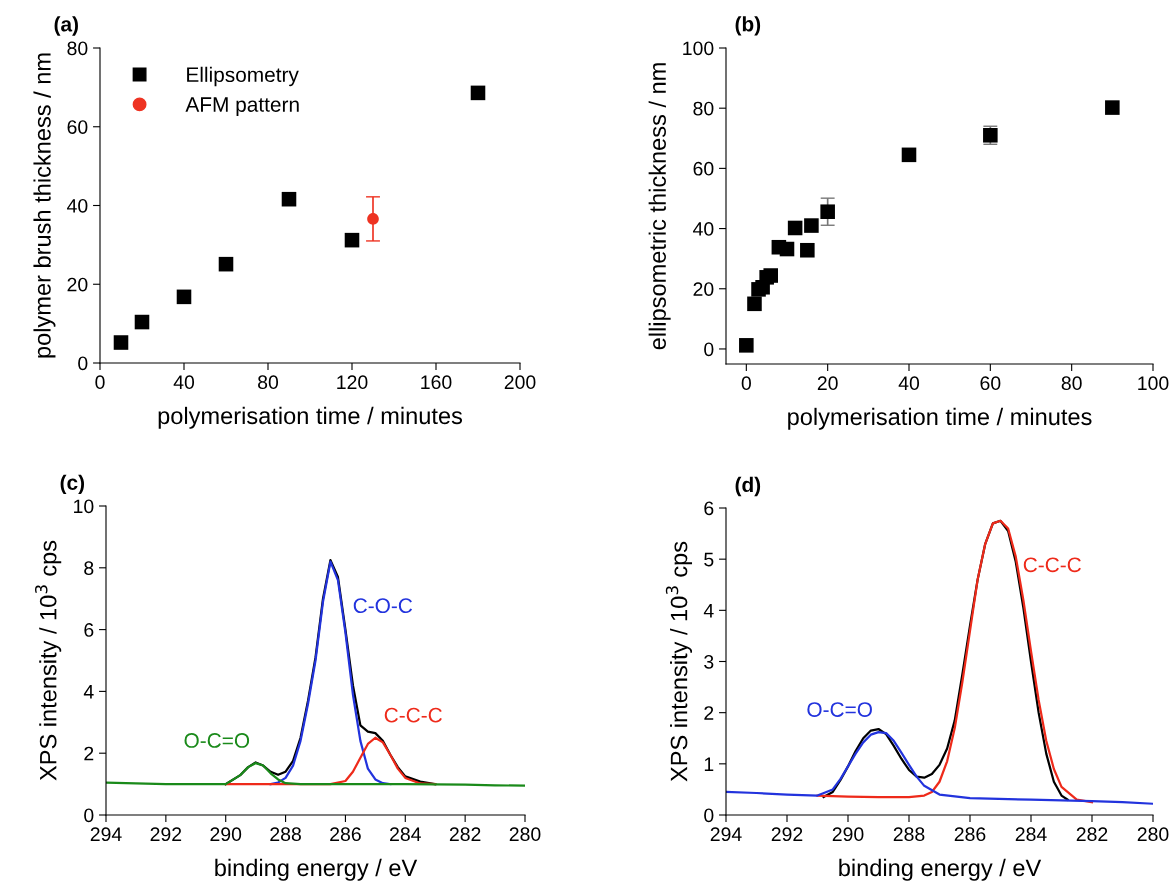 This screenshot has height=890, width=1170. Describe the element at coordinates (748, 26) in the screenshot. I see `chart-title: (b)` at that location.